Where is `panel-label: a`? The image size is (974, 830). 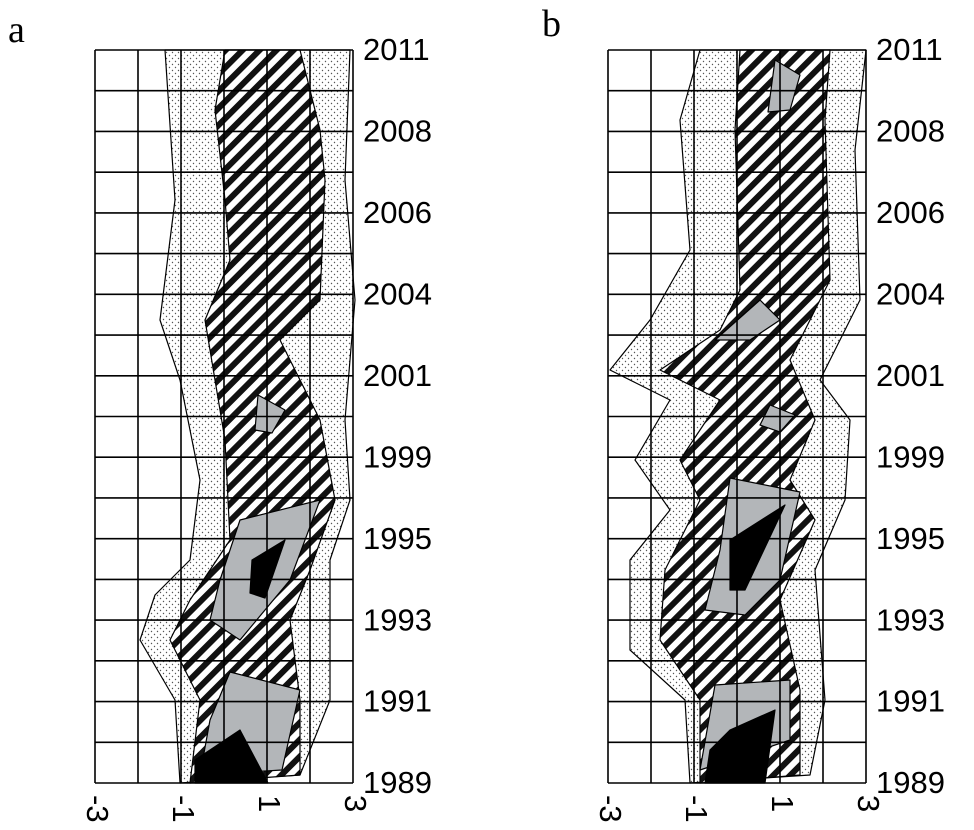
panel-label: a is located at coordinates (16, 30).